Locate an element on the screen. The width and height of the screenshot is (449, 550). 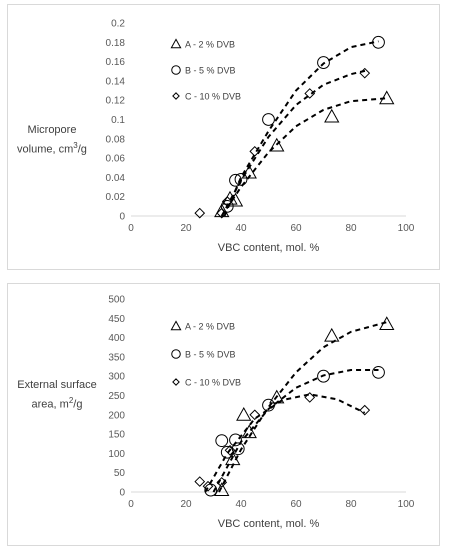
y-tick-label: 100 is located at coordinates (116, 454).